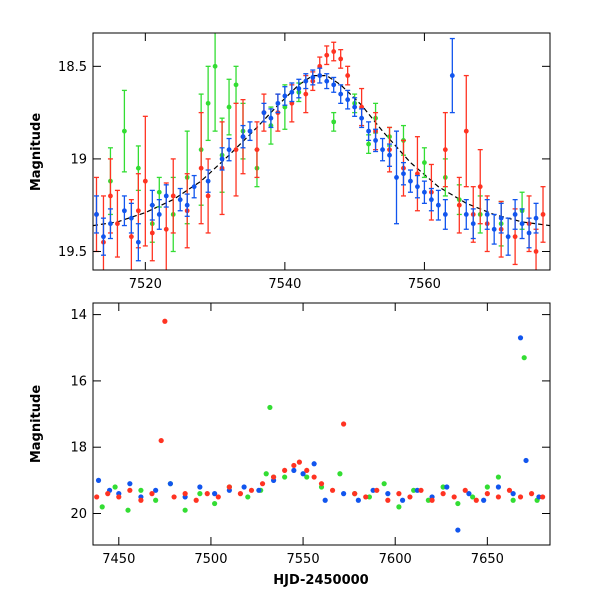 The width and height of the screenshot is (600, 600). I want to click on bottom-xtick-label-3: 7600, so click(395, 559).